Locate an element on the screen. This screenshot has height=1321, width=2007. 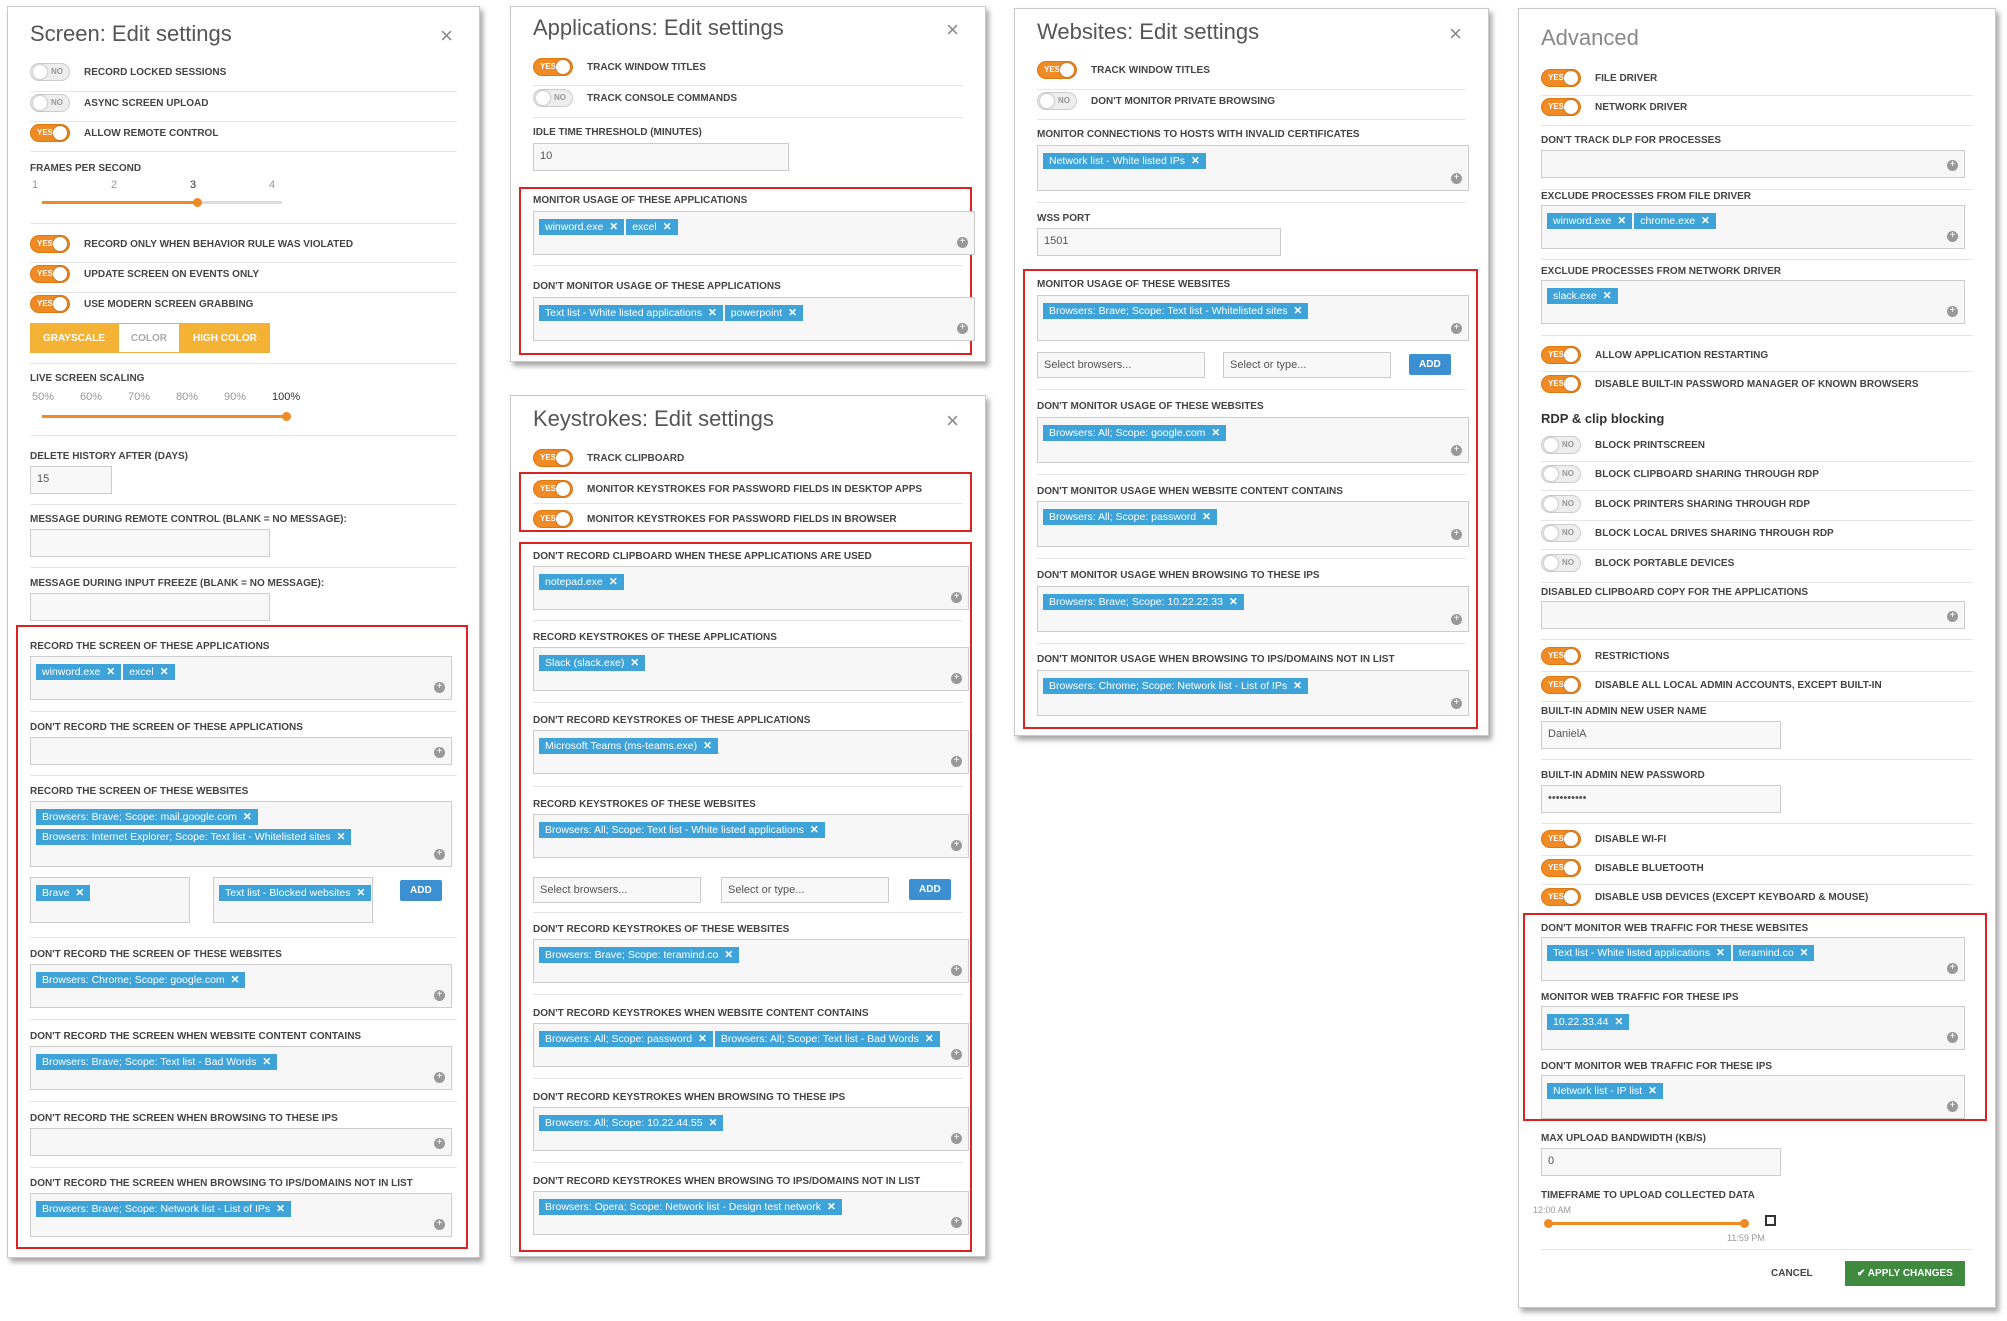
toggle-update-events: YES UPDATE SCREEN ON EVENTS ONLY is located at coordinates (144, 274).